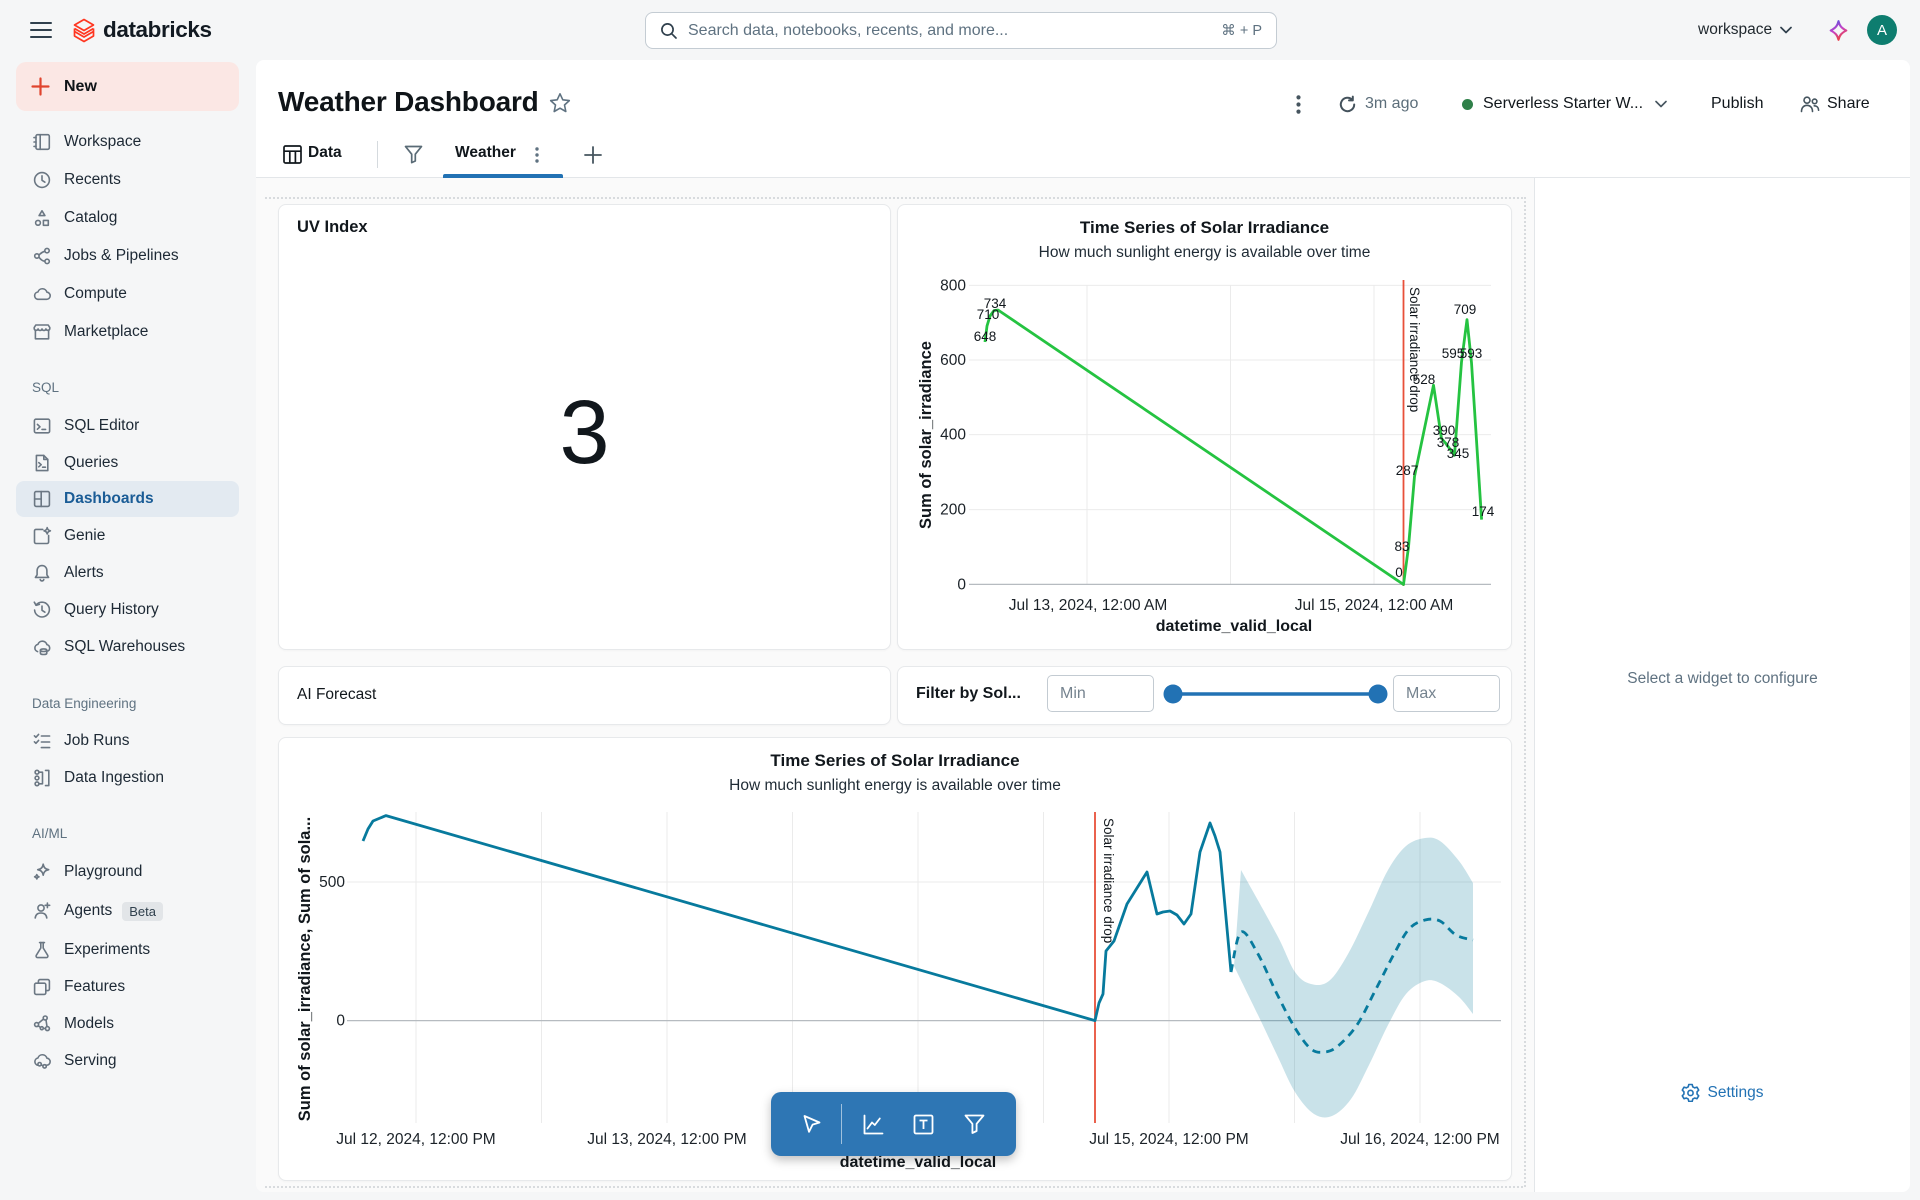 Image resolution: width=1920 pixels, height=1200 pixels. Describe the element at coordinates (985, 336) in the screenshot. I see `svg-text: 648` at that location.